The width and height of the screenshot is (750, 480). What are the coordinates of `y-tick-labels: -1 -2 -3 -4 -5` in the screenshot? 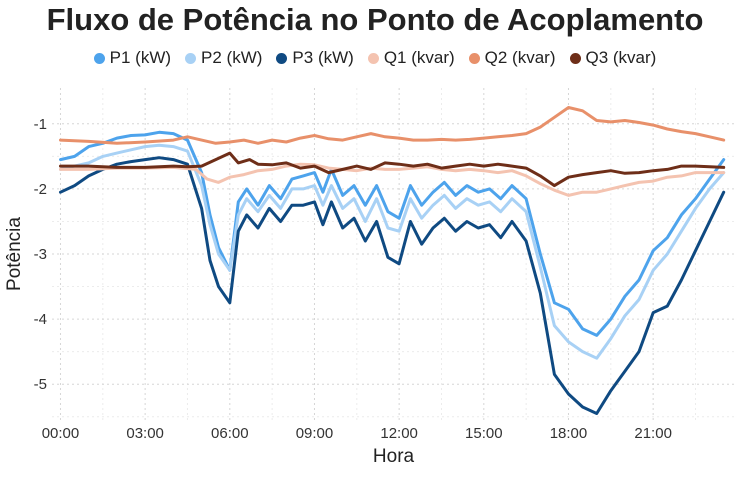 It's located at (40, 254).